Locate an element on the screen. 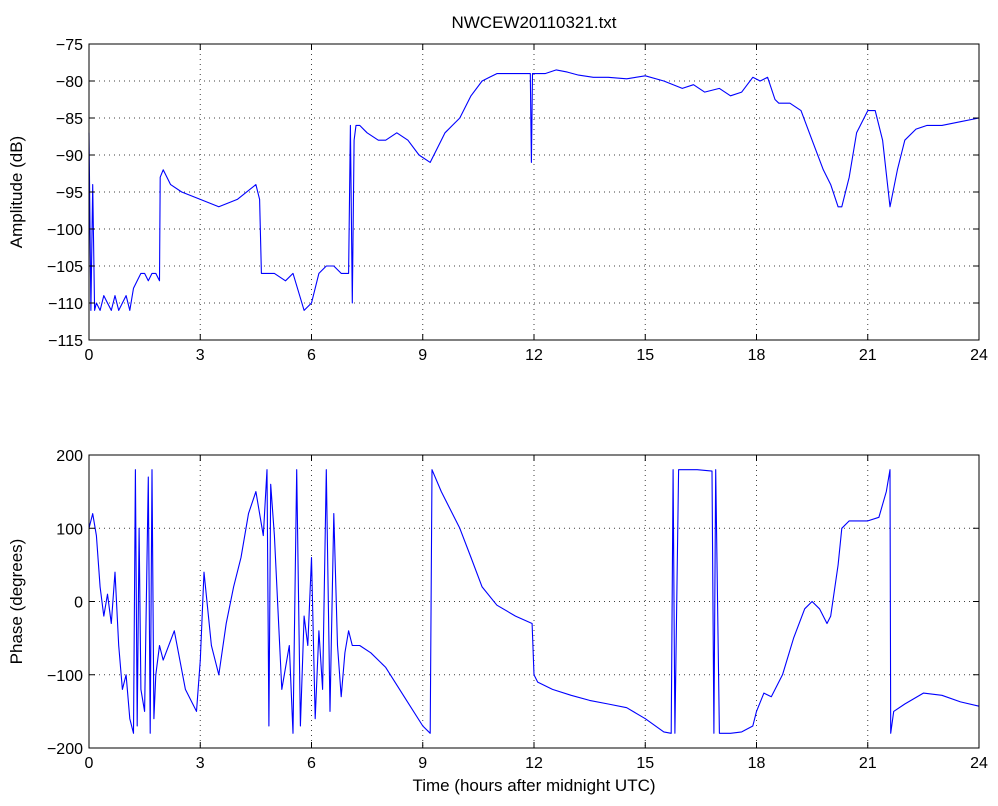 The image size is (998, 806). y-tick-label: −95 is located at coordinates (69, 193).